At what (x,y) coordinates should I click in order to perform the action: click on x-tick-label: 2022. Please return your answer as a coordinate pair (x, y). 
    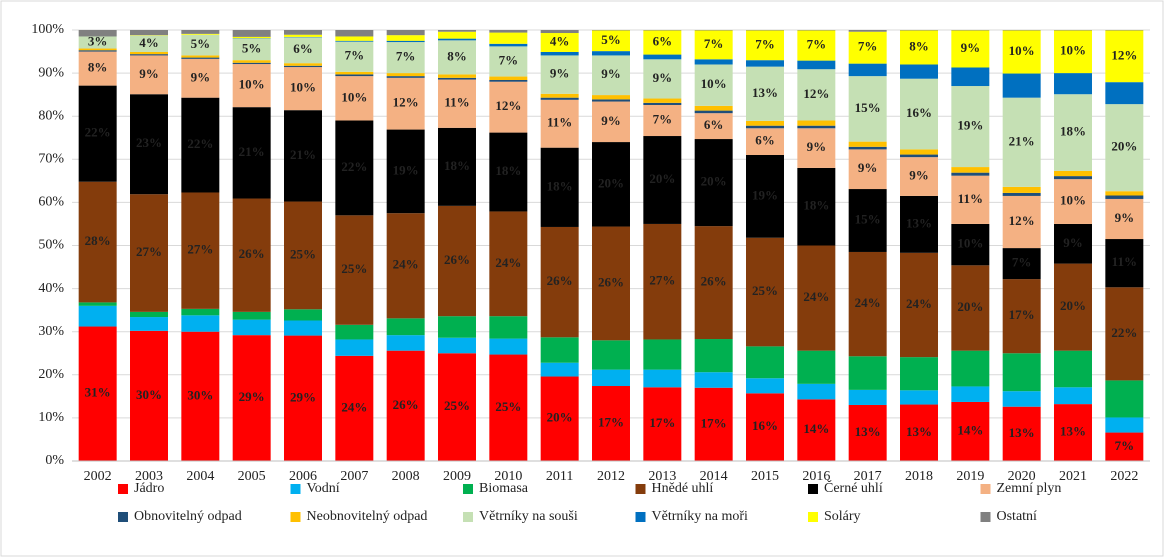
    Looking at the image, I should click on (1124, 476).